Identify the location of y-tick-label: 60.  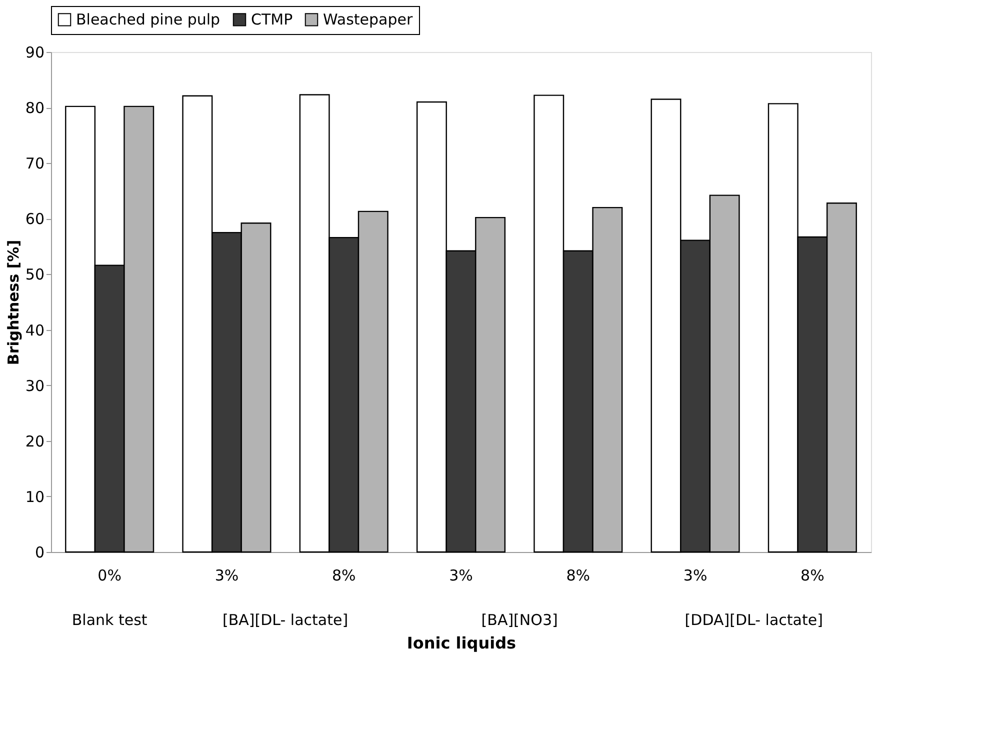
(34, 219).